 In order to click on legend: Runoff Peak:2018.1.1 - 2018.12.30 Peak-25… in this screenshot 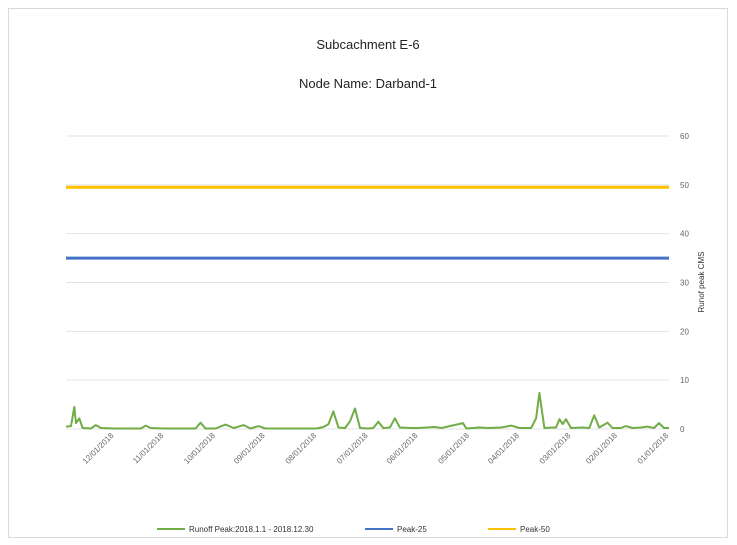, I will do `click(353, 529)`.